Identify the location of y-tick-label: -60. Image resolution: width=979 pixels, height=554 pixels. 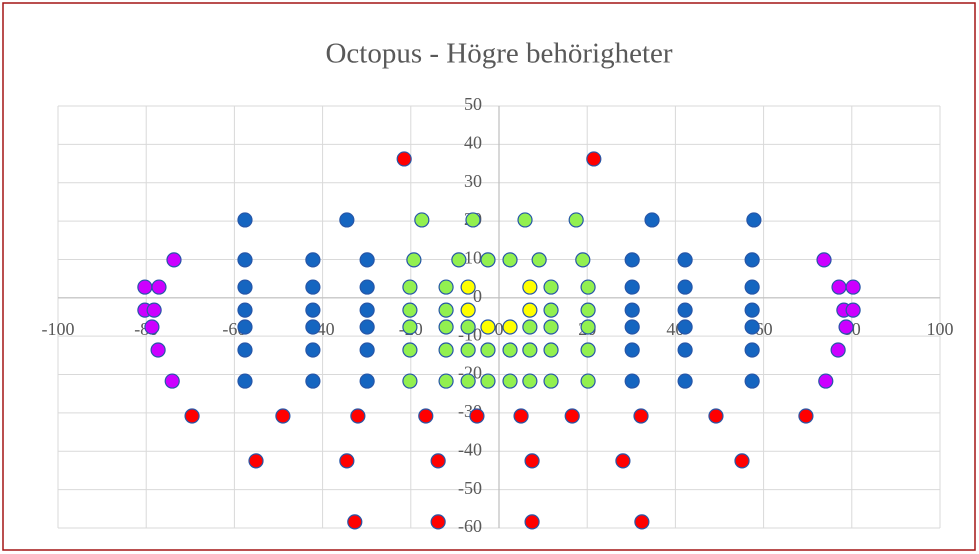
(470, 526).